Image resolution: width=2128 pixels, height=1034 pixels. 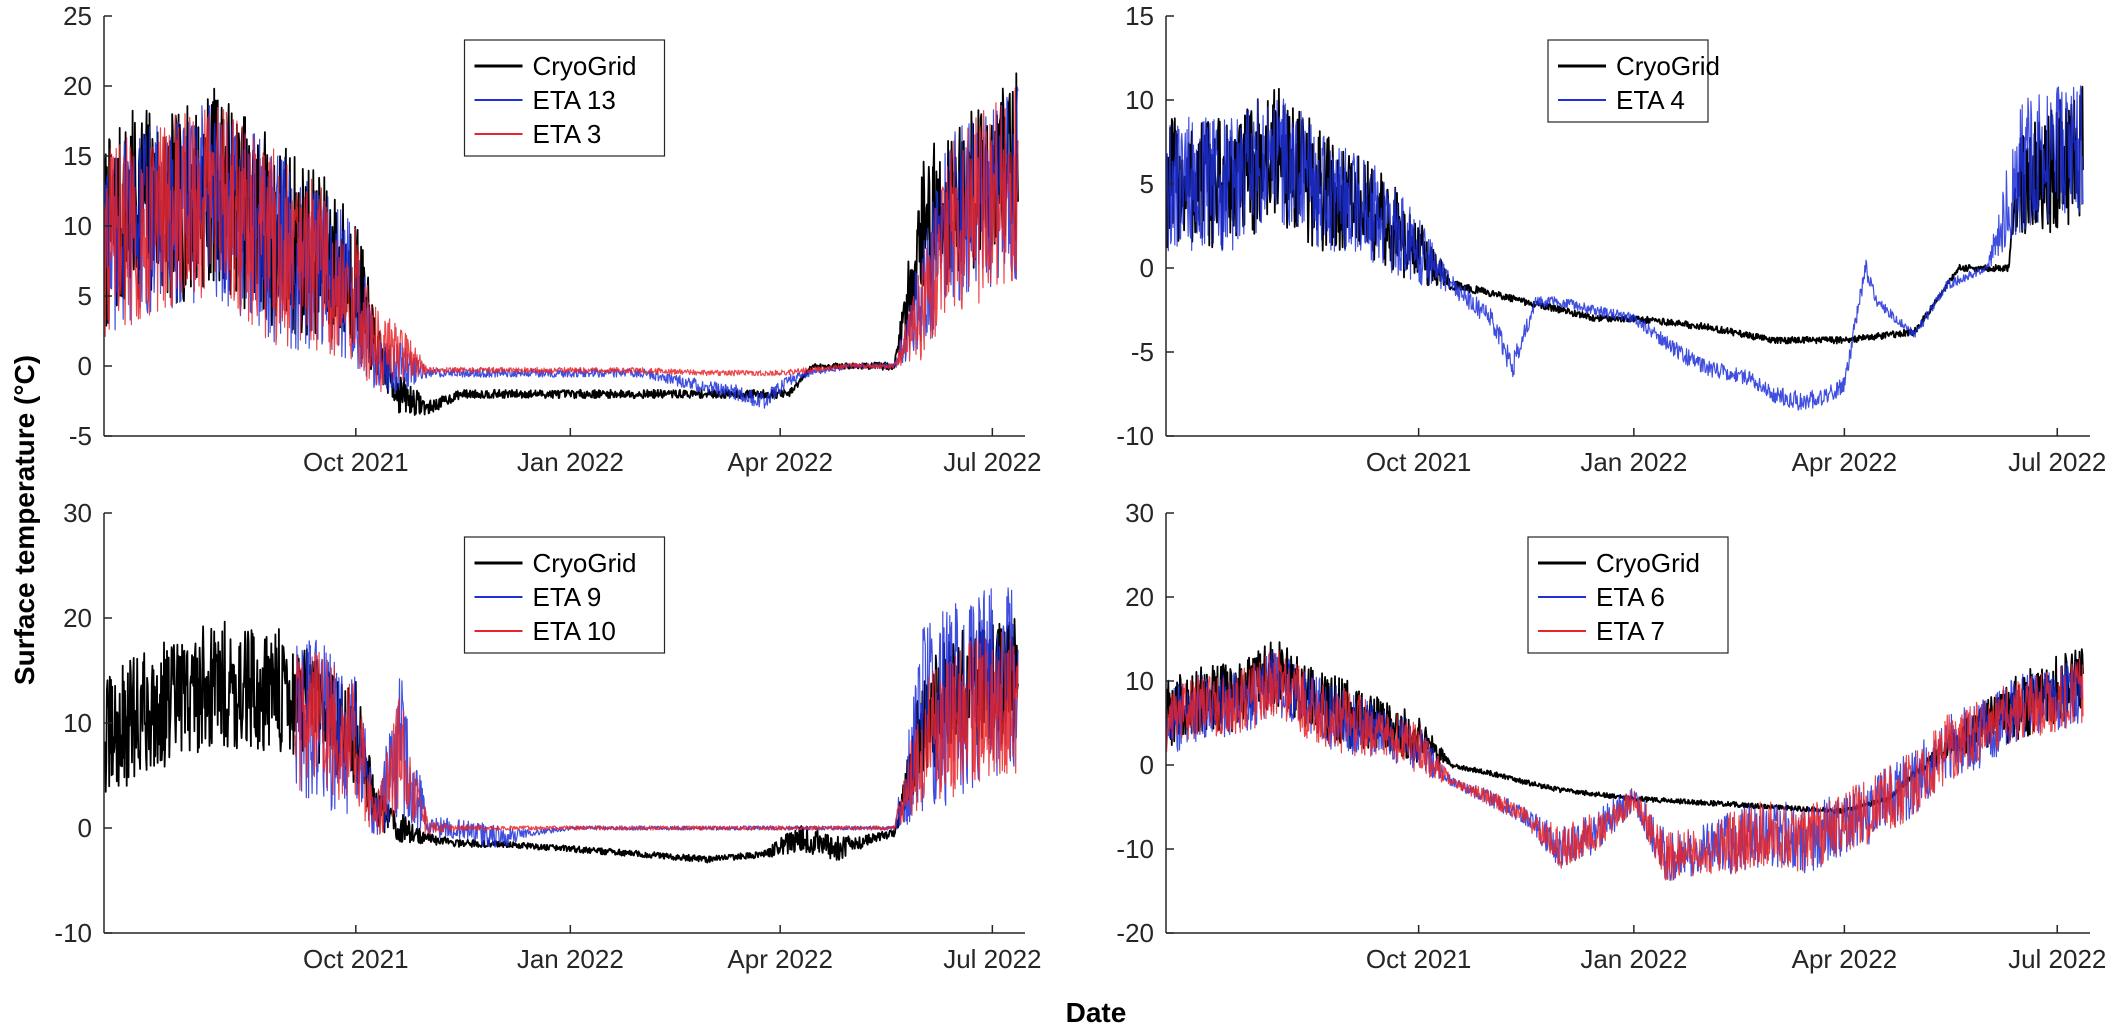 I want to click on y-tick-label: -20, so click(x=1135, y=933).